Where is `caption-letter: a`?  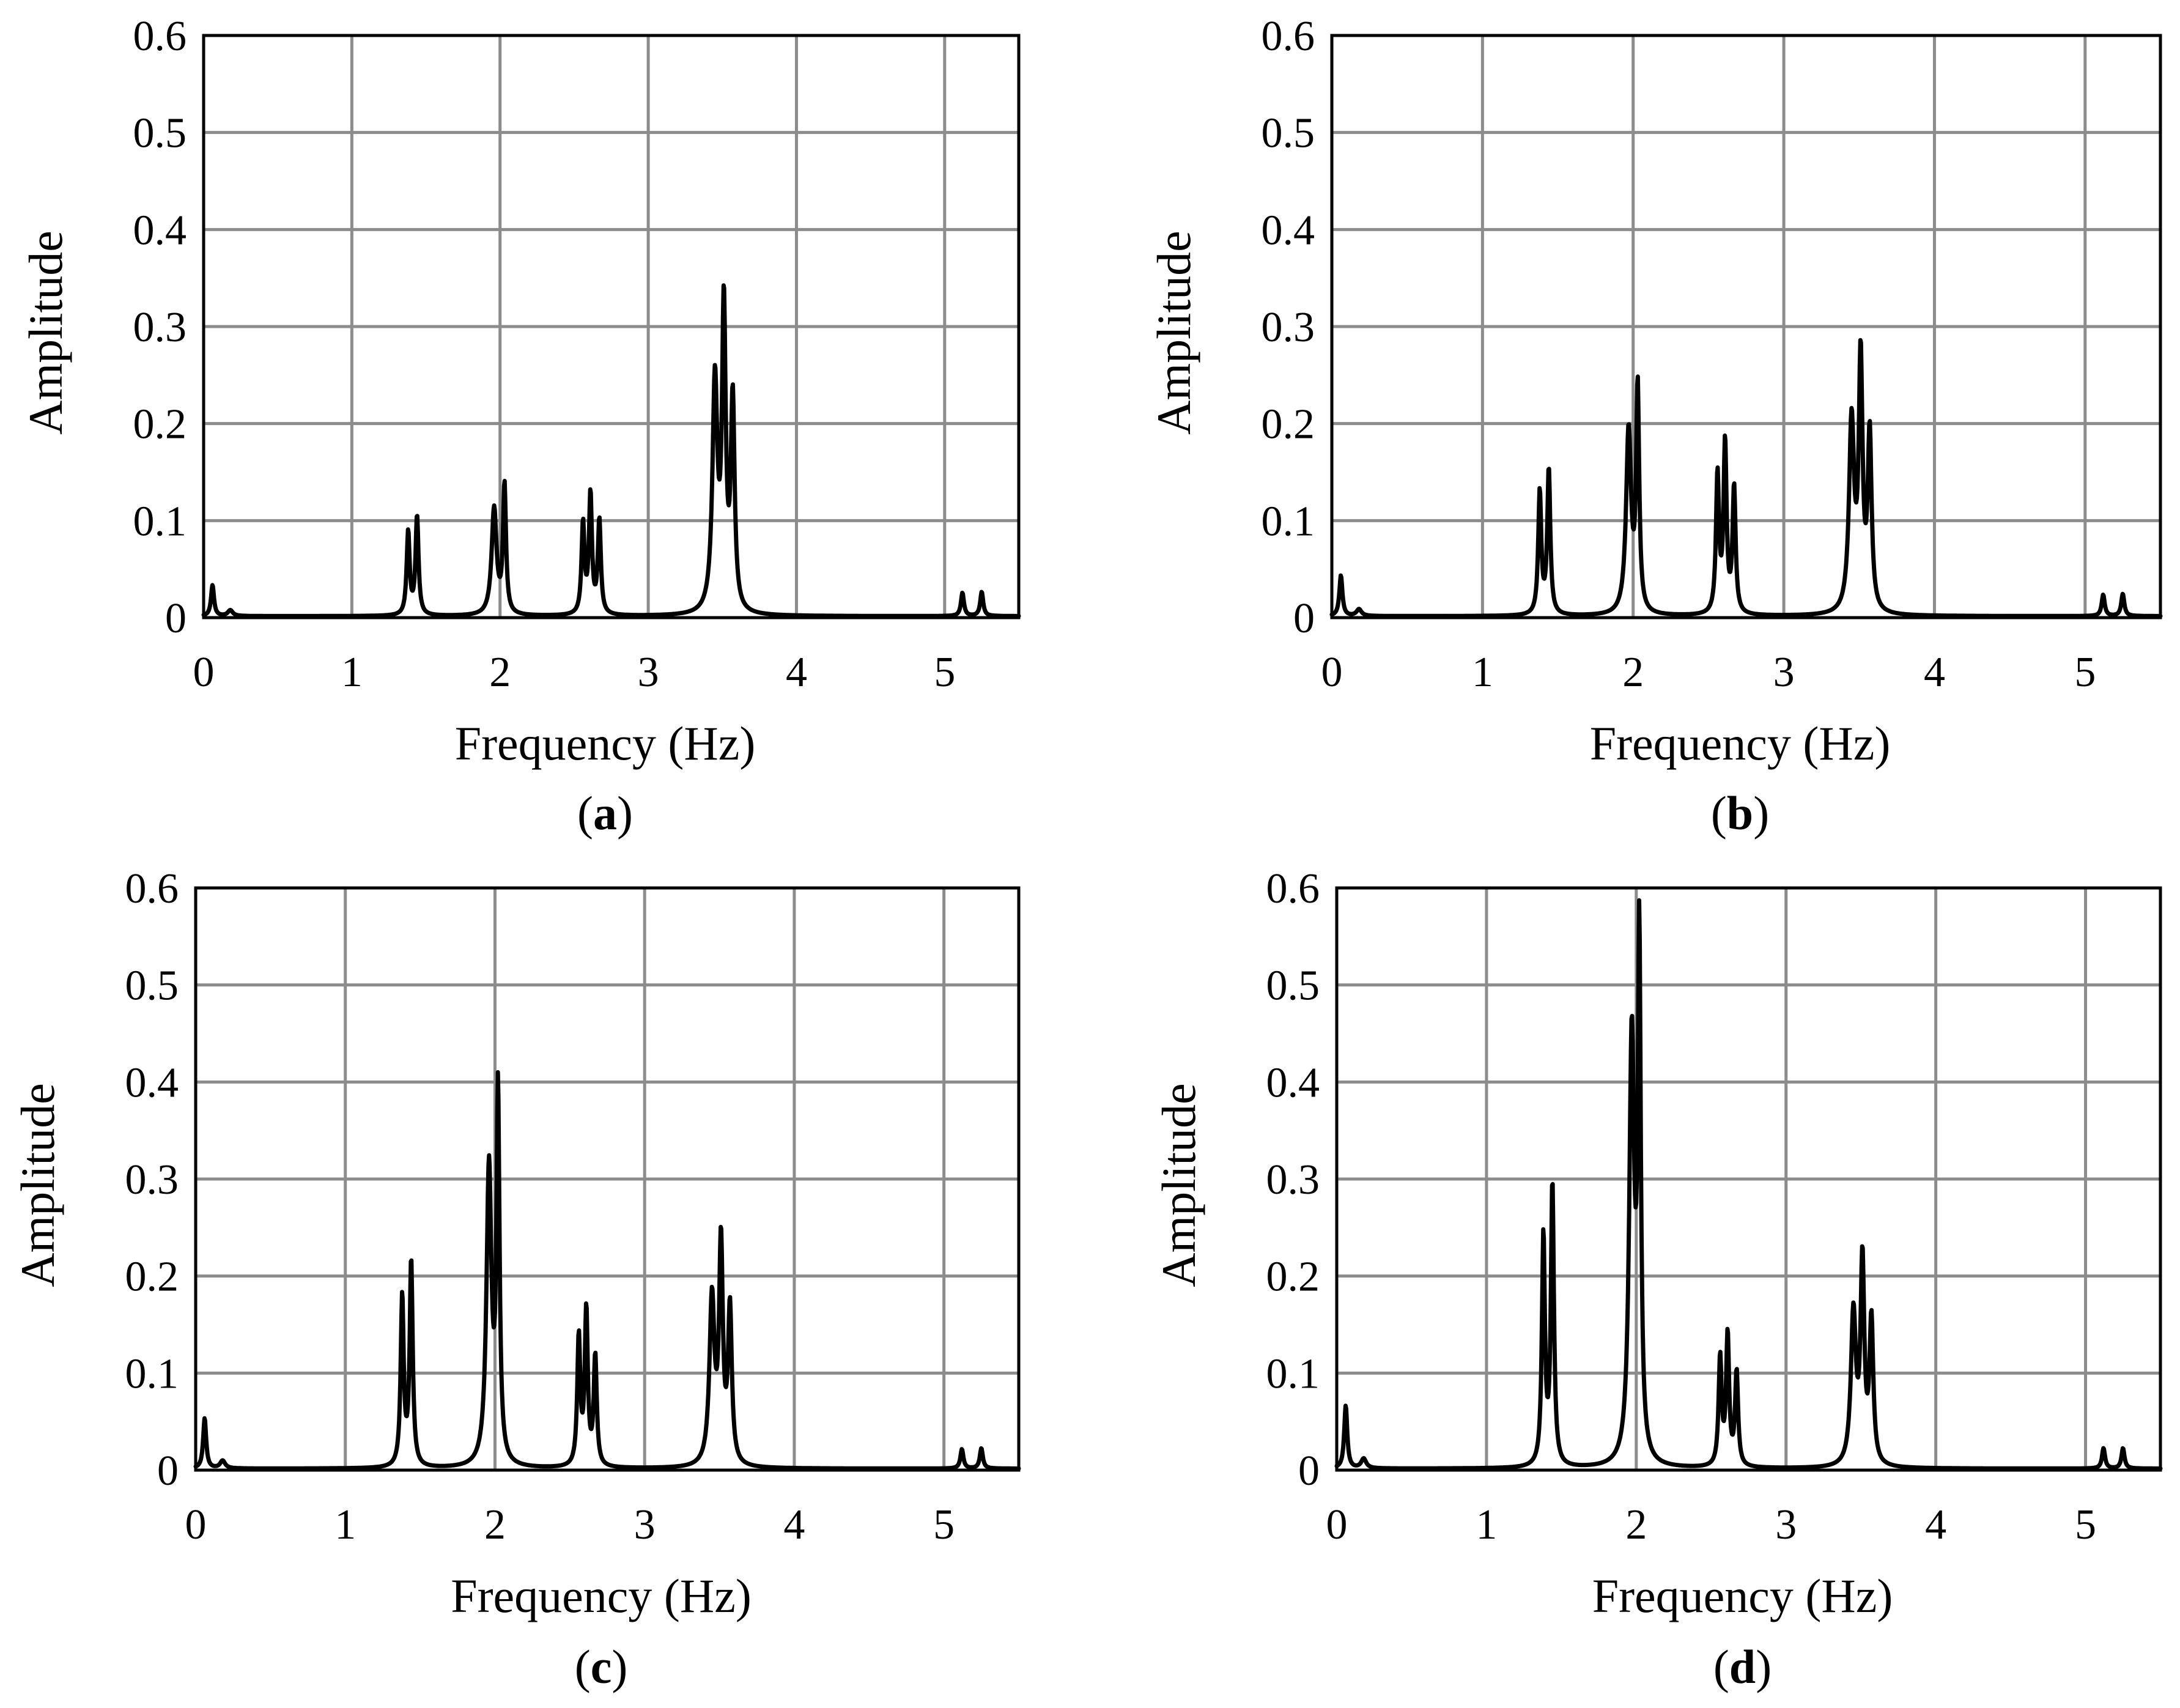
caption-letter: a is located at coordinates (605, 813).